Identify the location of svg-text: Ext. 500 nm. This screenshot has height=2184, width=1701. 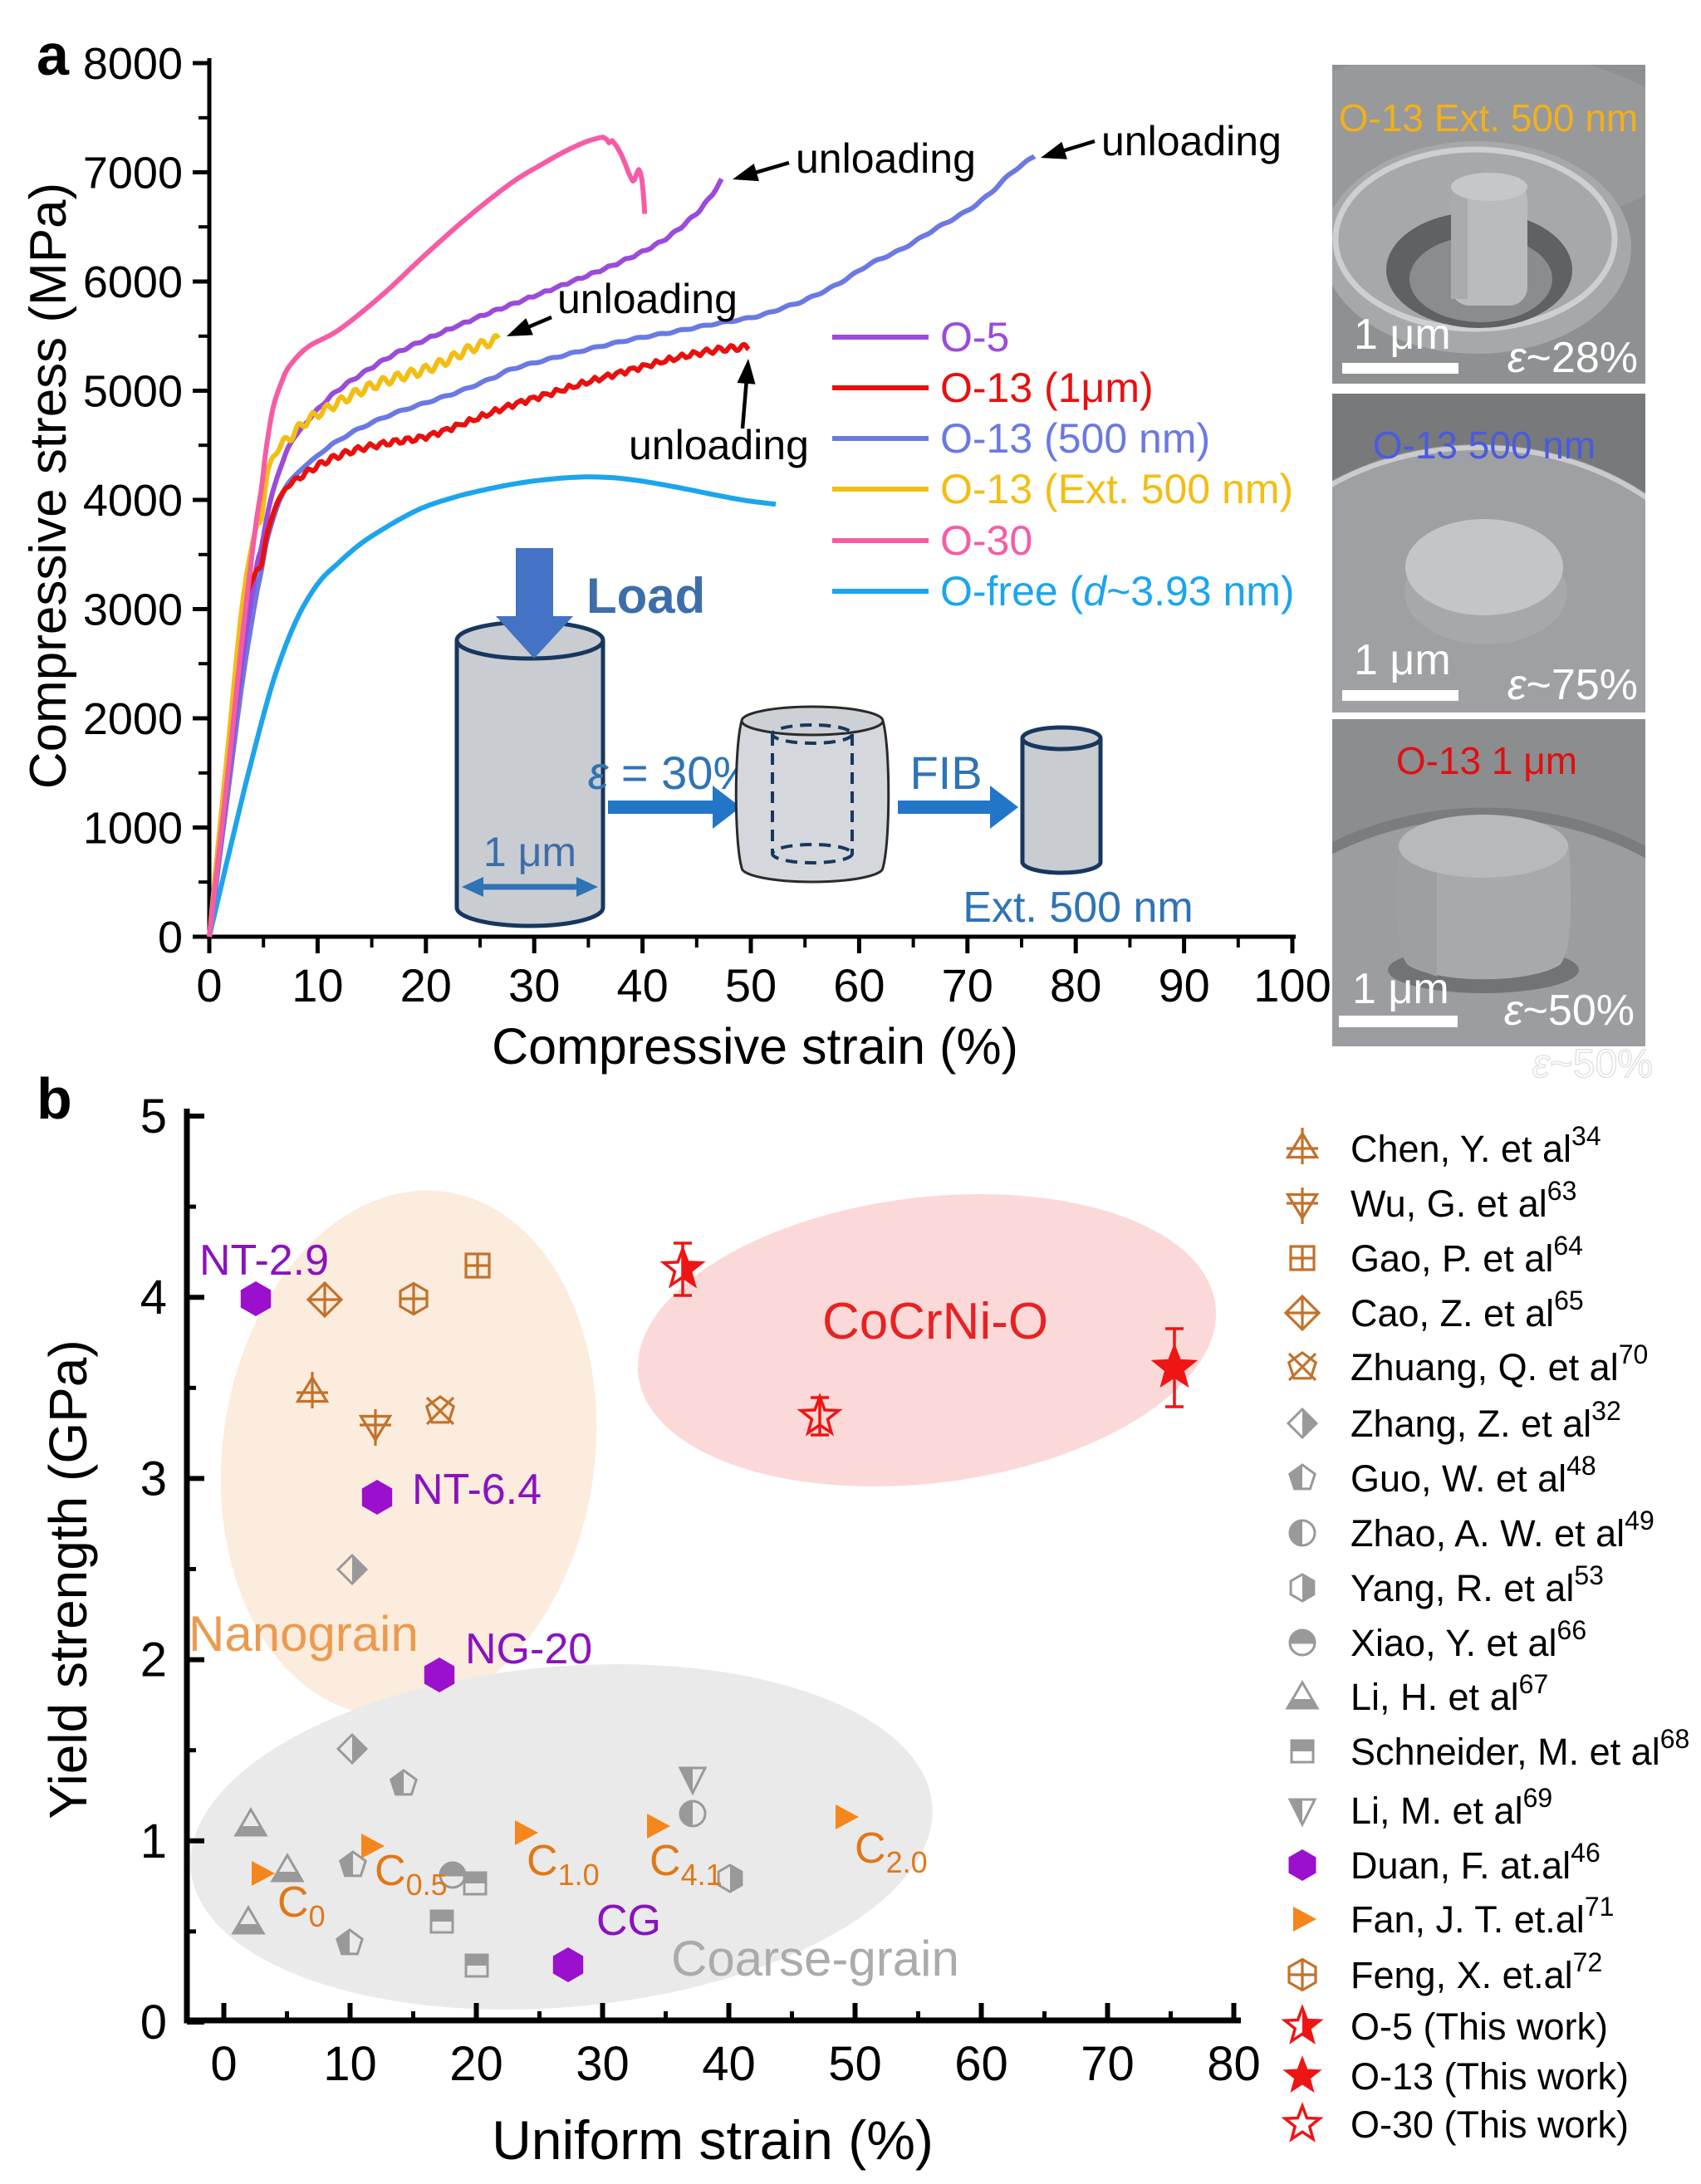
(1078, 908).